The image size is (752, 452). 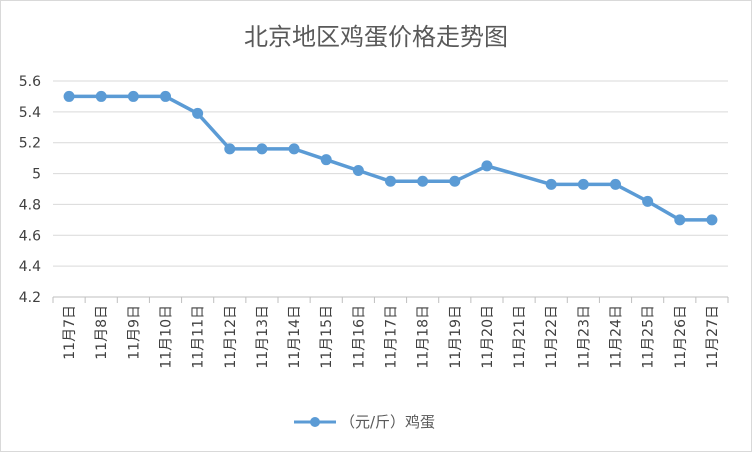 I want to click on y-tick-label: 5.2, so click(x=30, y=144).